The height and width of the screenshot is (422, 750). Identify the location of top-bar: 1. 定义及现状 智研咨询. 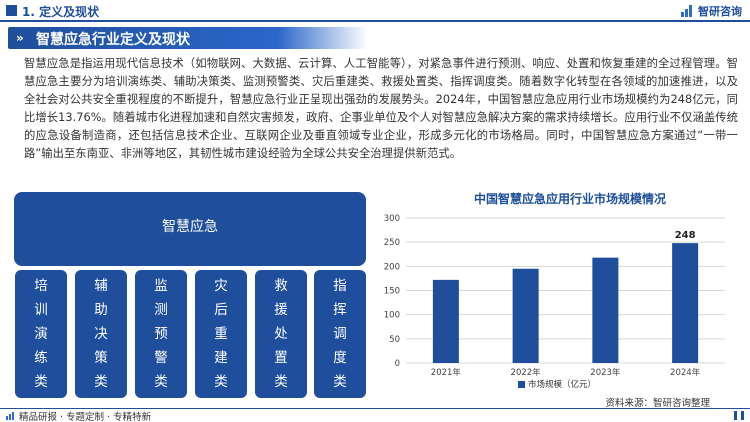
(375, 11).